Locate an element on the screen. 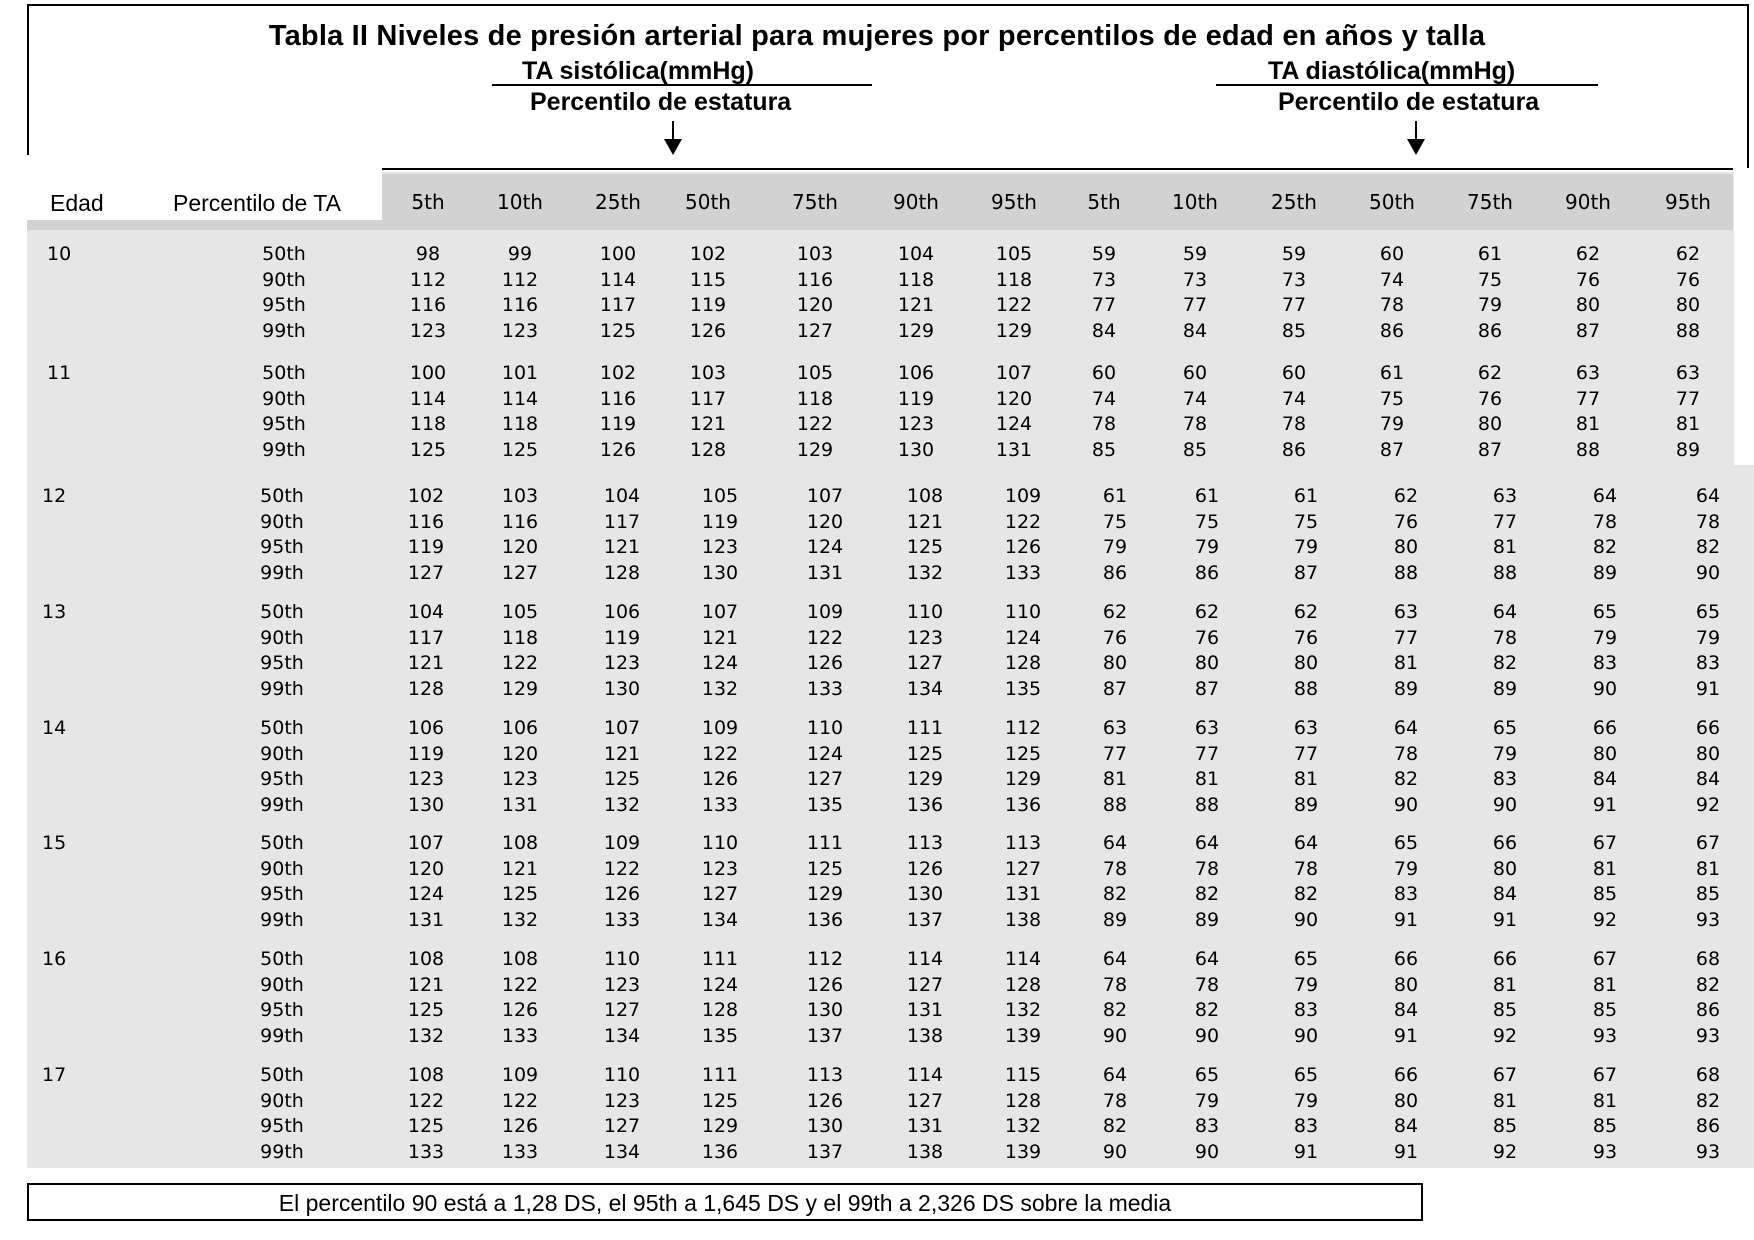 Image resolution: width=1754 pixels, height=1240 pixels. diastolic-value: 84 is located at coordinates (1708, 779).